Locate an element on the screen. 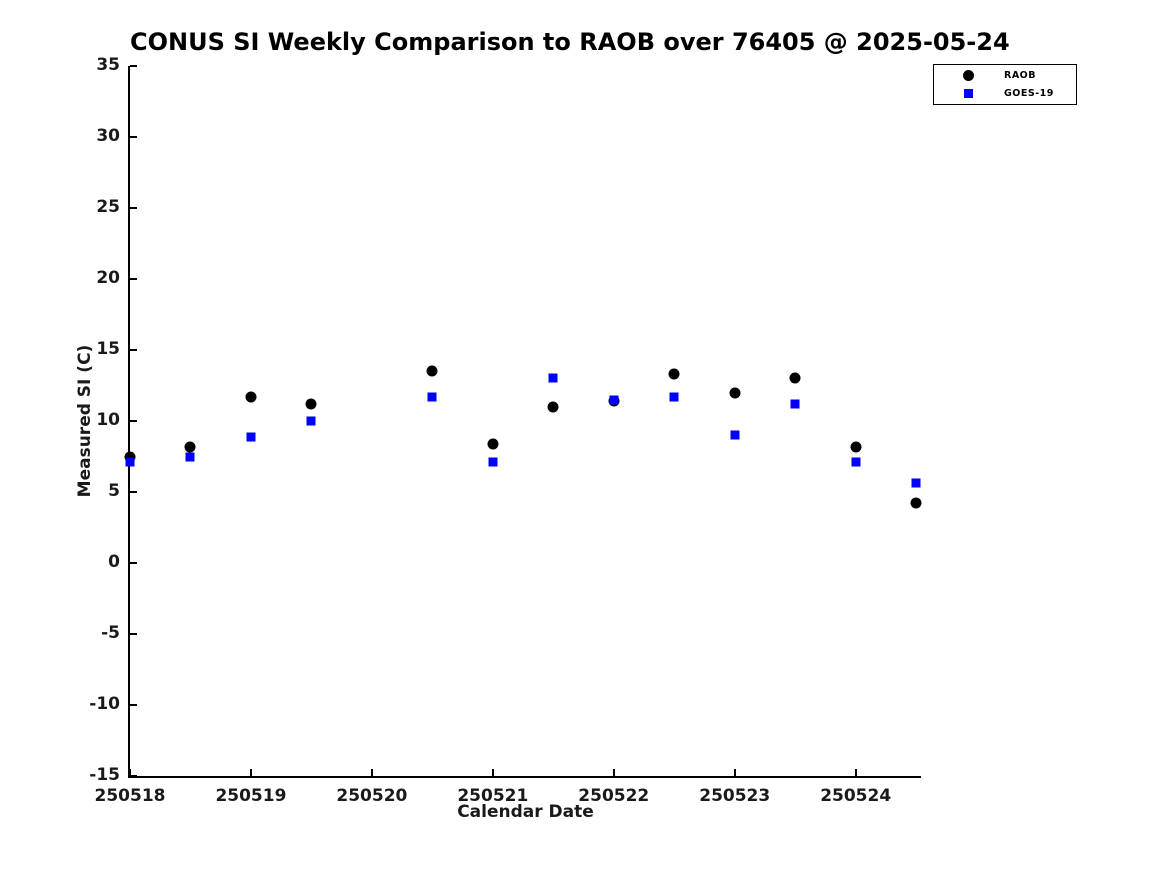 The width and height of the screenshot is (1167, 875). y-tick-label: 35 is located at coordinates (108, 65).